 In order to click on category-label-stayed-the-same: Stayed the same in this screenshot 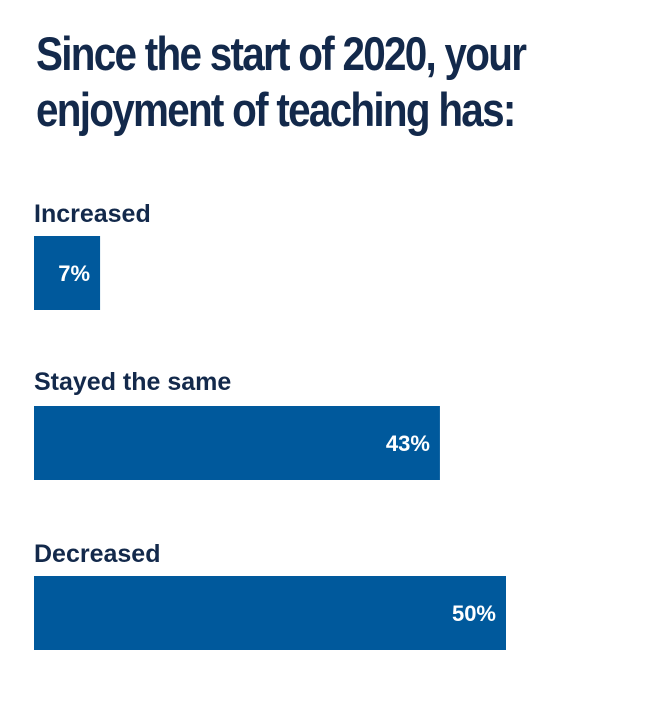, I will do `click(132, 382)`.